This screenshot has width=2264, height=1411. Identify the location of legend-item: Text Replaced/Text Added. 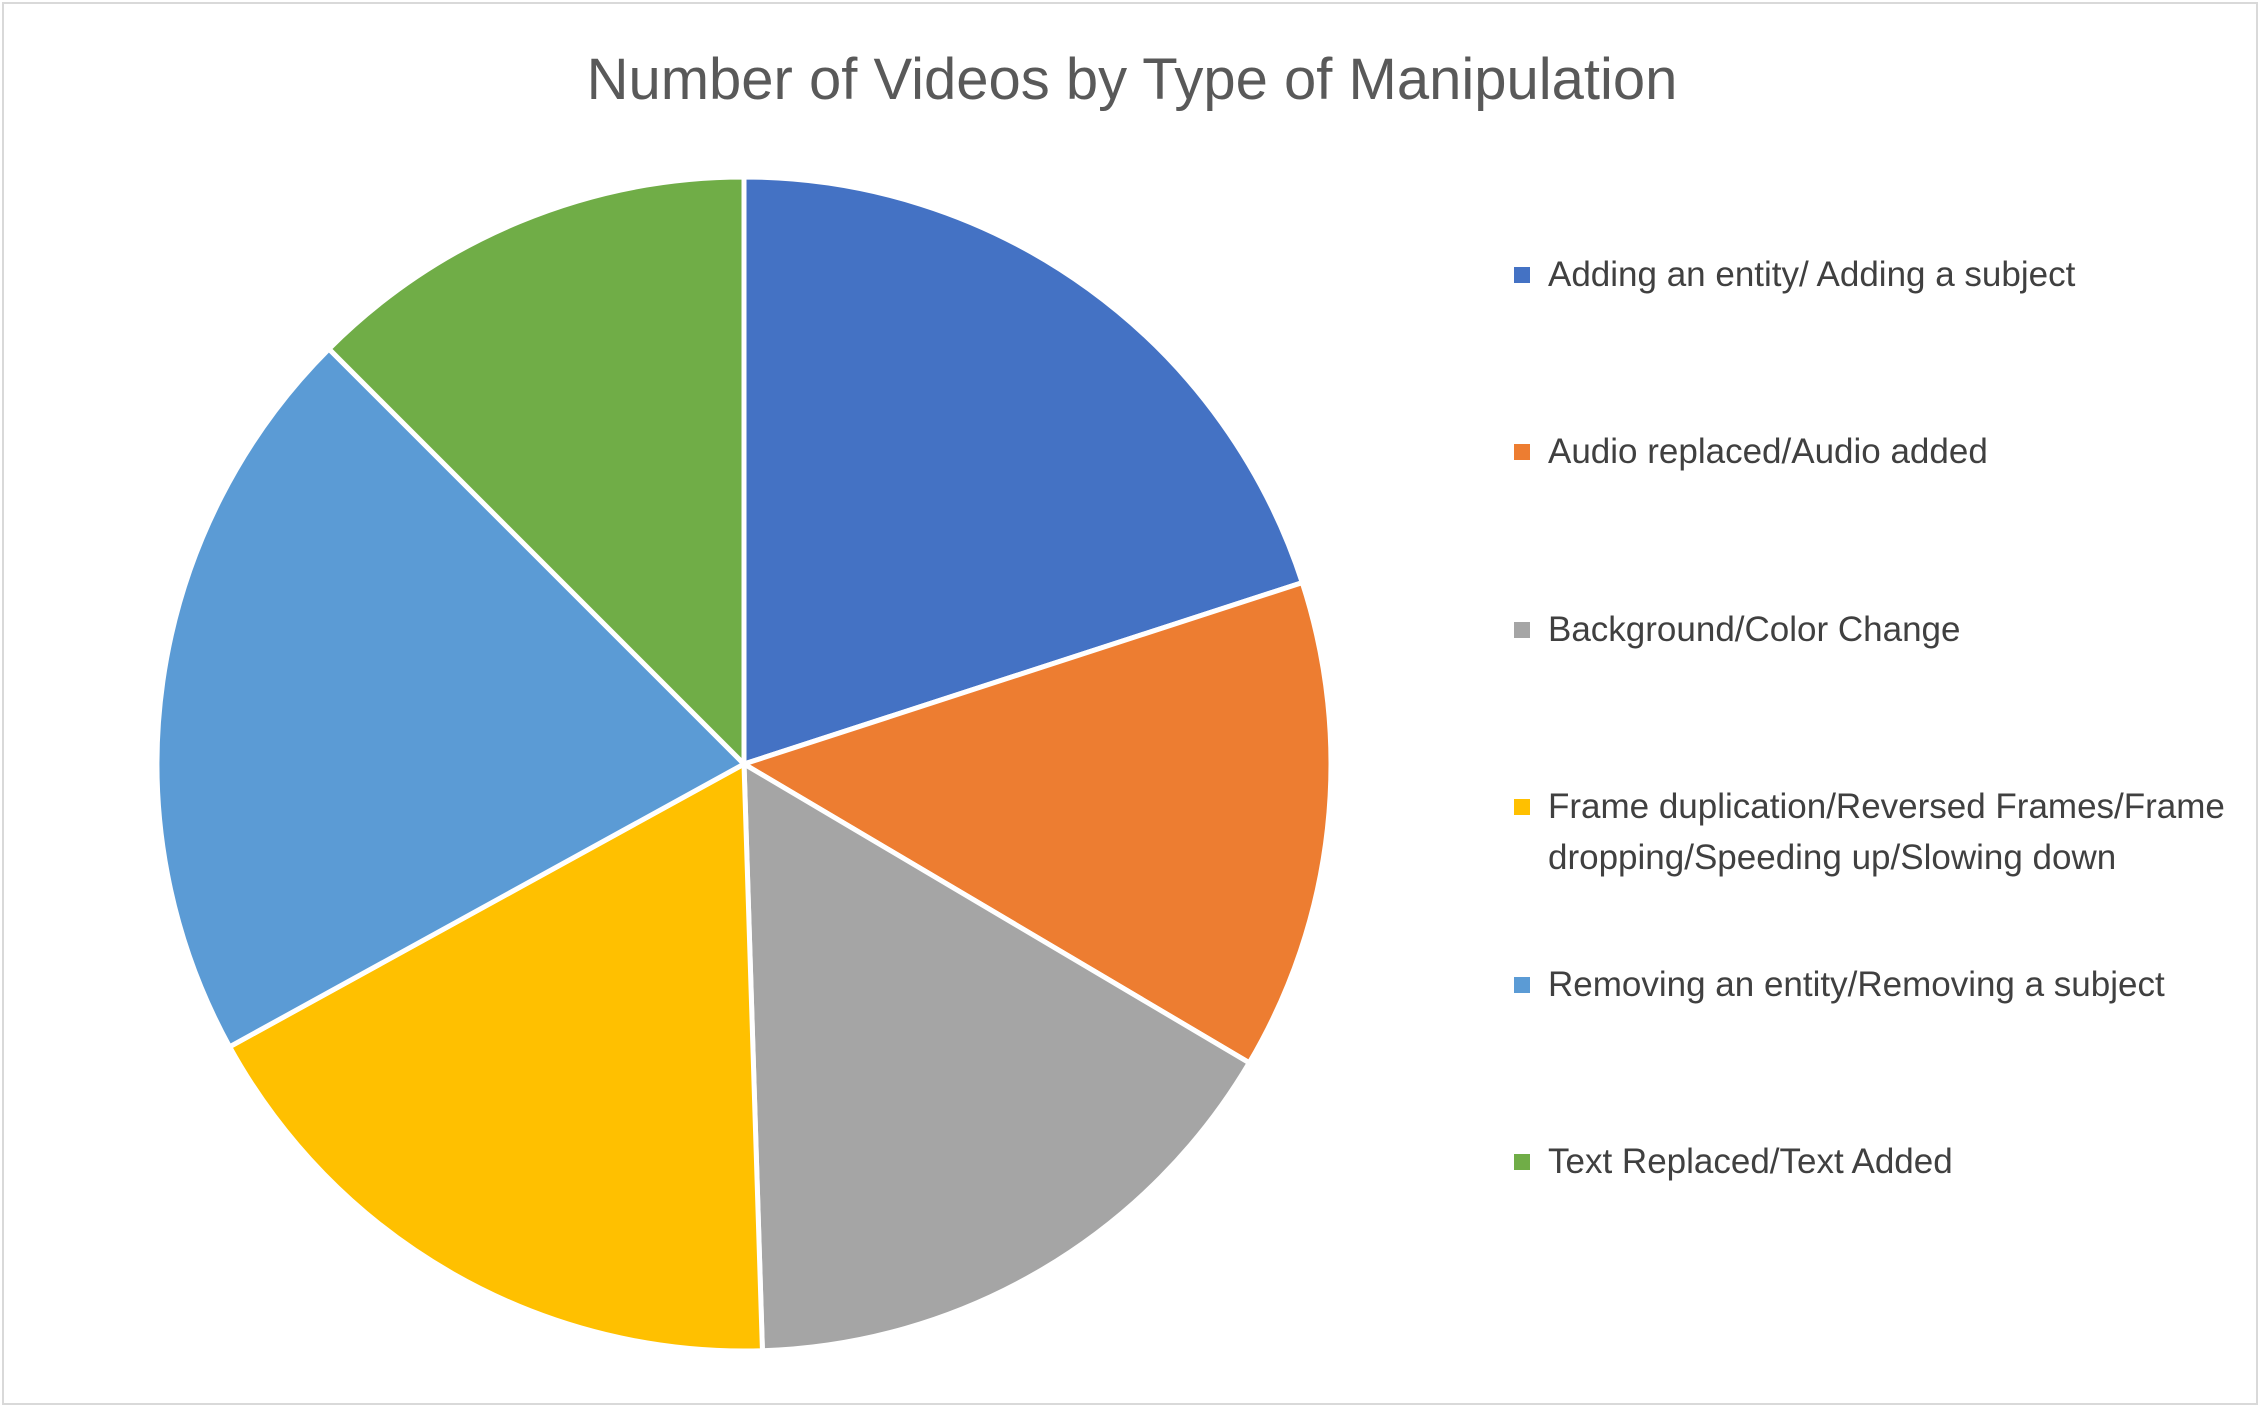
(1884, 1161).